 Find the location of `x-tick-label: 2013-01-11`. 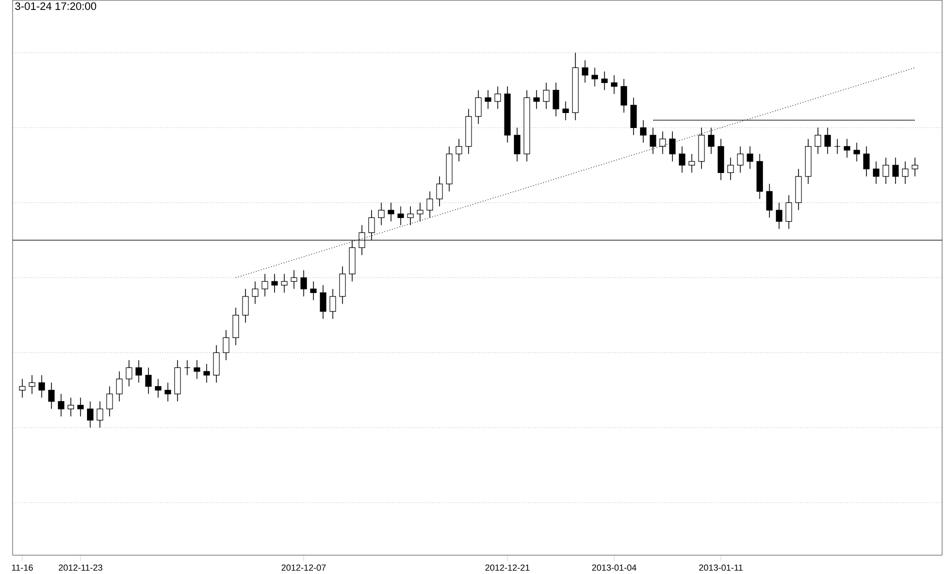

x-tick-label: 2013-01-11 is located at coordinates (721, 567).